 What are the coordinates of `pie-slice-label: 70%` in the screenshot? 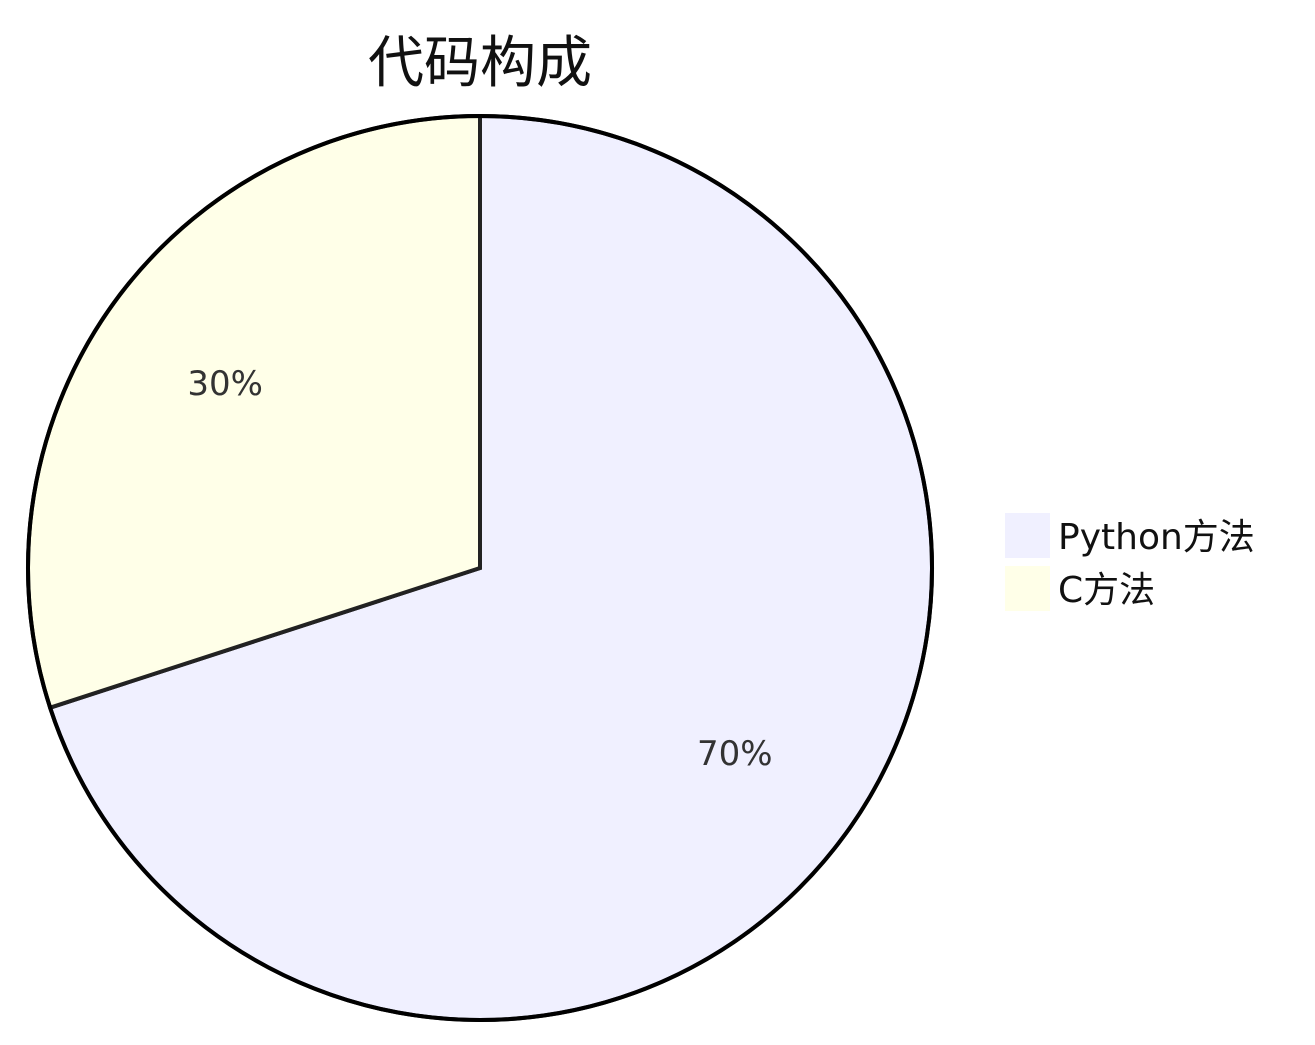 It's located at (735, 754).